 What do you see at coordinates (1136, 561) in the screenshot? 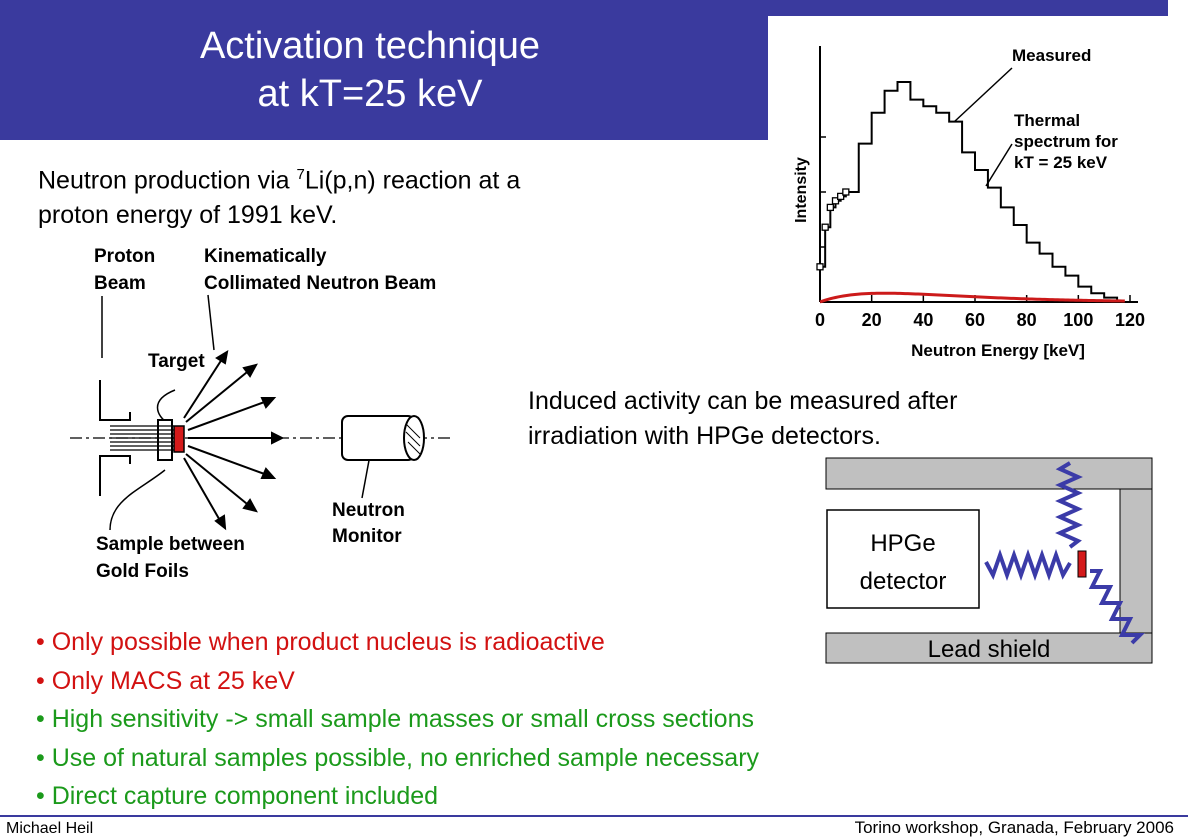
I see `lead-shield-side` at bounding box center [1136, 561].